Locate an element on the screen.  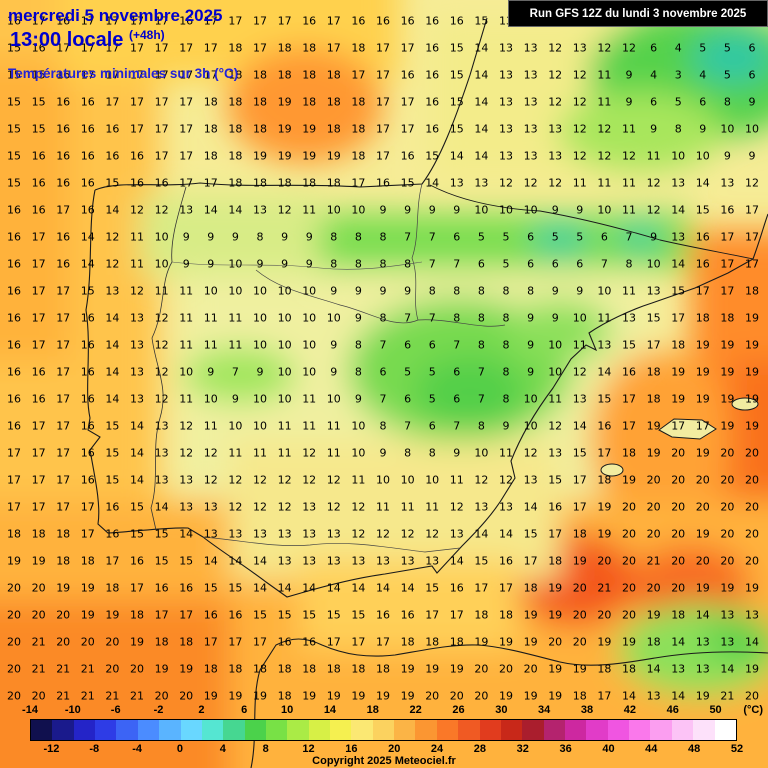
temp-value: 3 is located at coordinates (678, 75).